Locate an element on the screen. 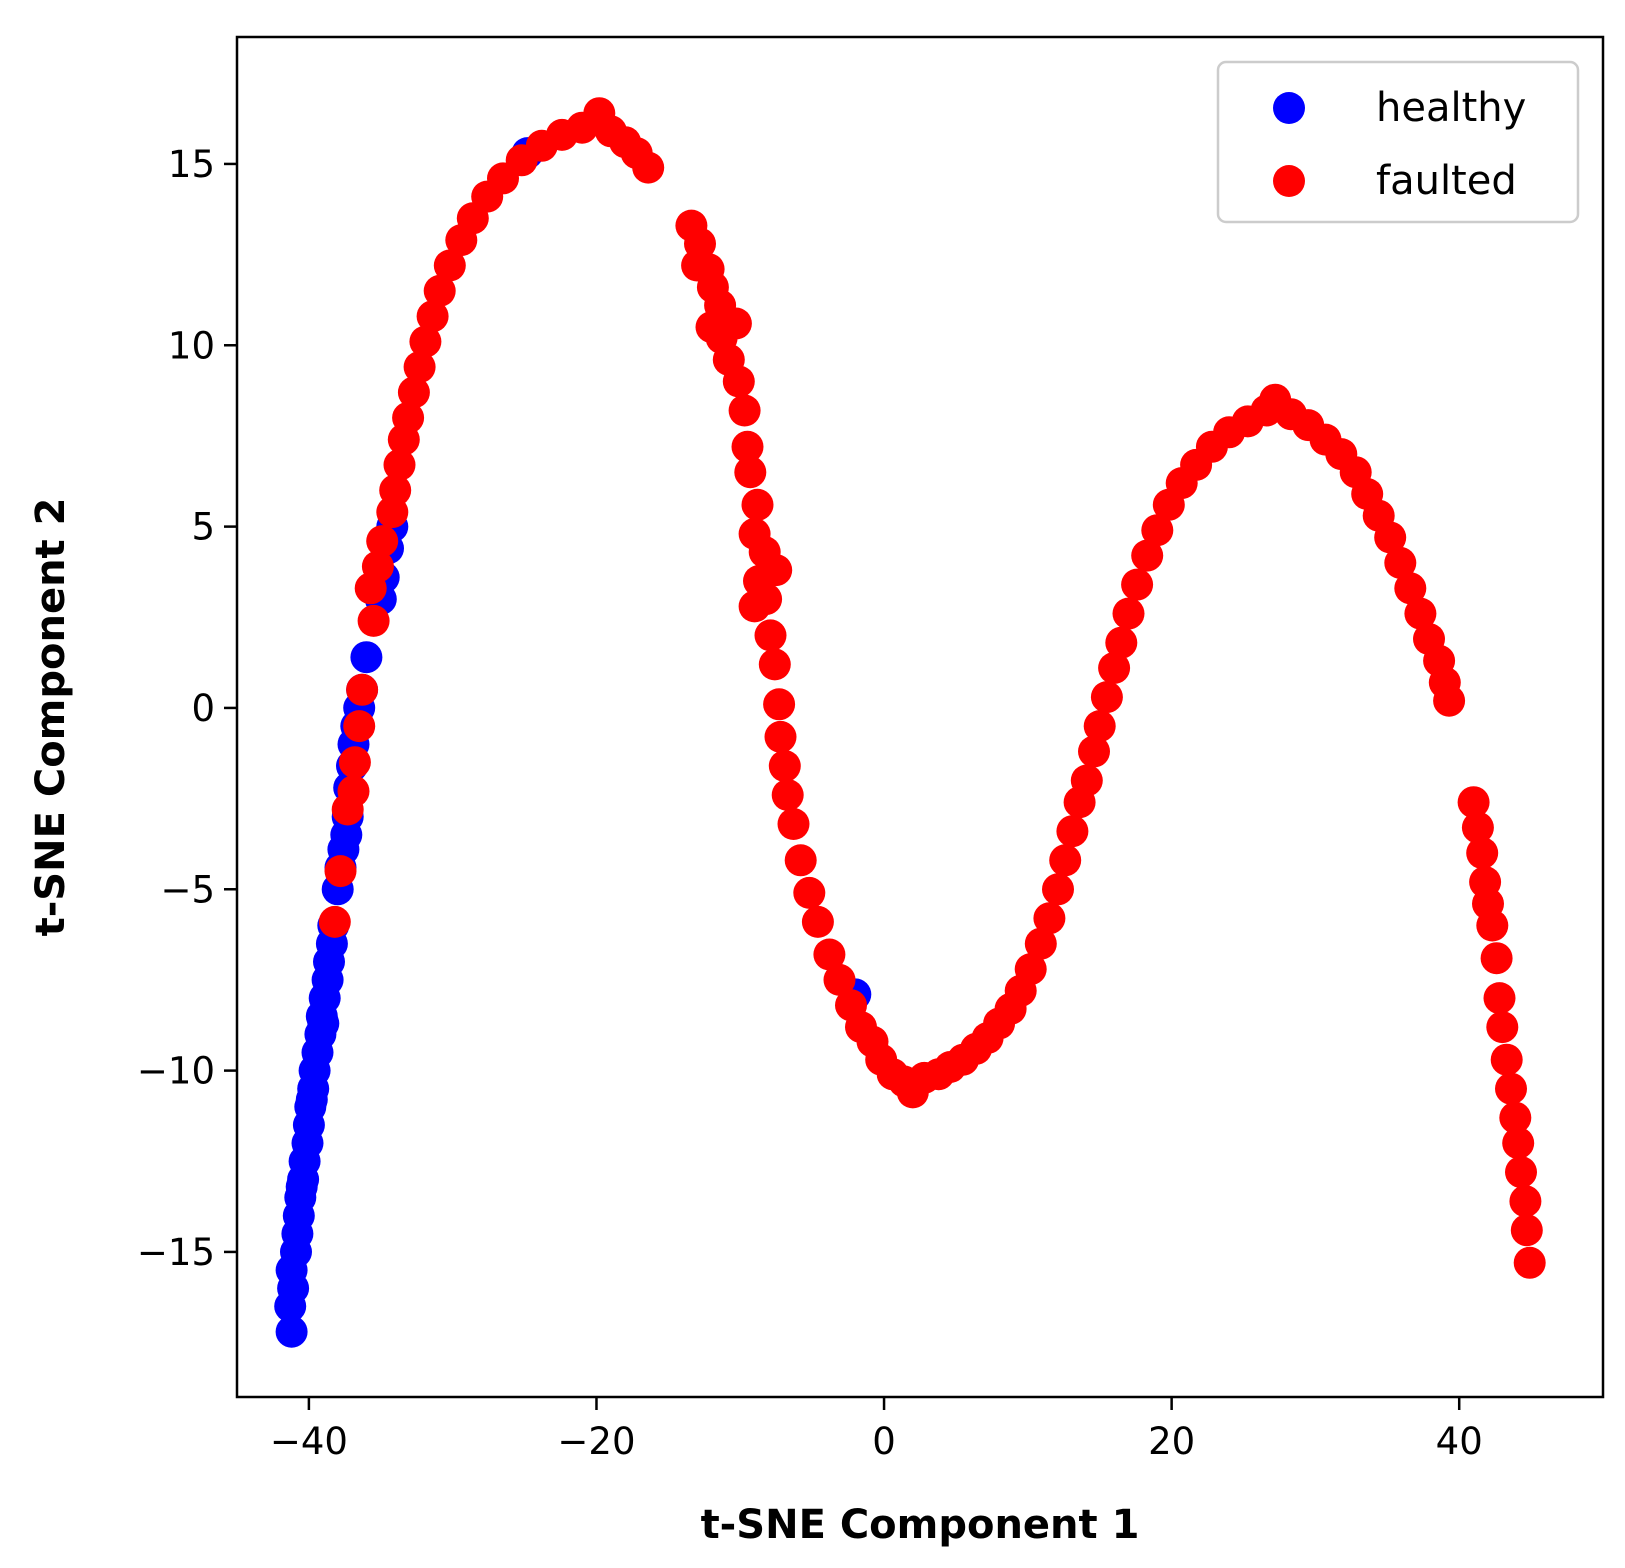 The image size is (1625, 1568). y-tick-label-0: −15 is located at coordinates (176, 1252).